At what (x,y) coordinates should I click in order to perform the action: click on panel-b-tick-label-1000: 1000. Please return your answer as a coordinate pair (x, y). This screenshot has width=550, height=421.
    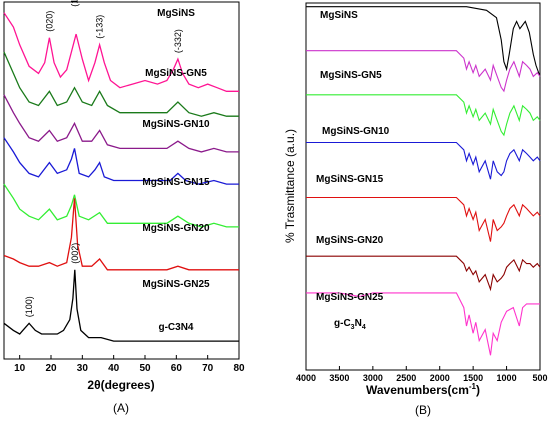
    Looking at the image, I should click on (507, 378).